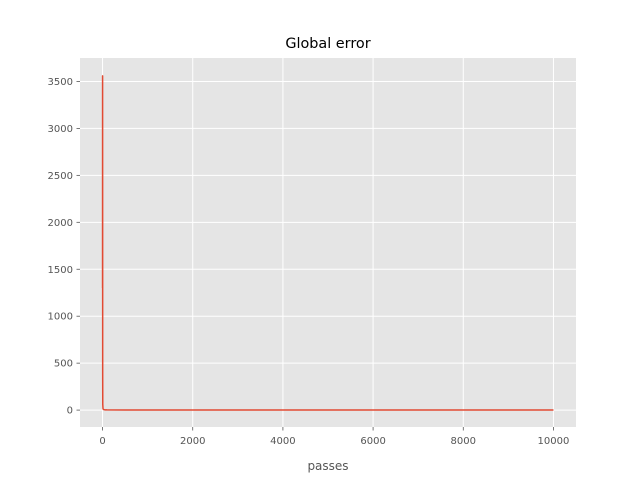 The height and width of the screenshot is (480, 640). I want to click on y-tick-label: 3000, so click(60, 129).